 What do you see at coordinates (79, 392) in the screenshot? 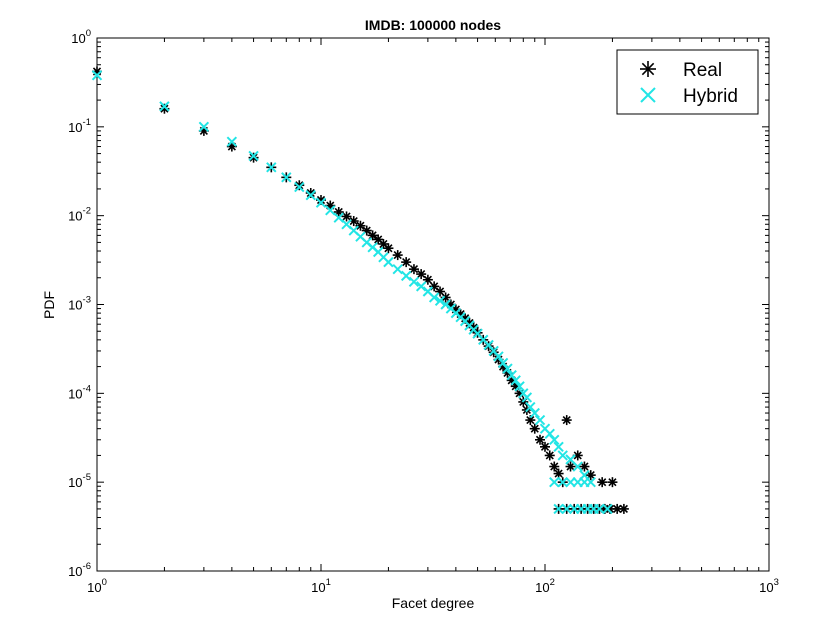
I see `y-tick-label: 10⁻⁴` at bounding box center [79, 392].